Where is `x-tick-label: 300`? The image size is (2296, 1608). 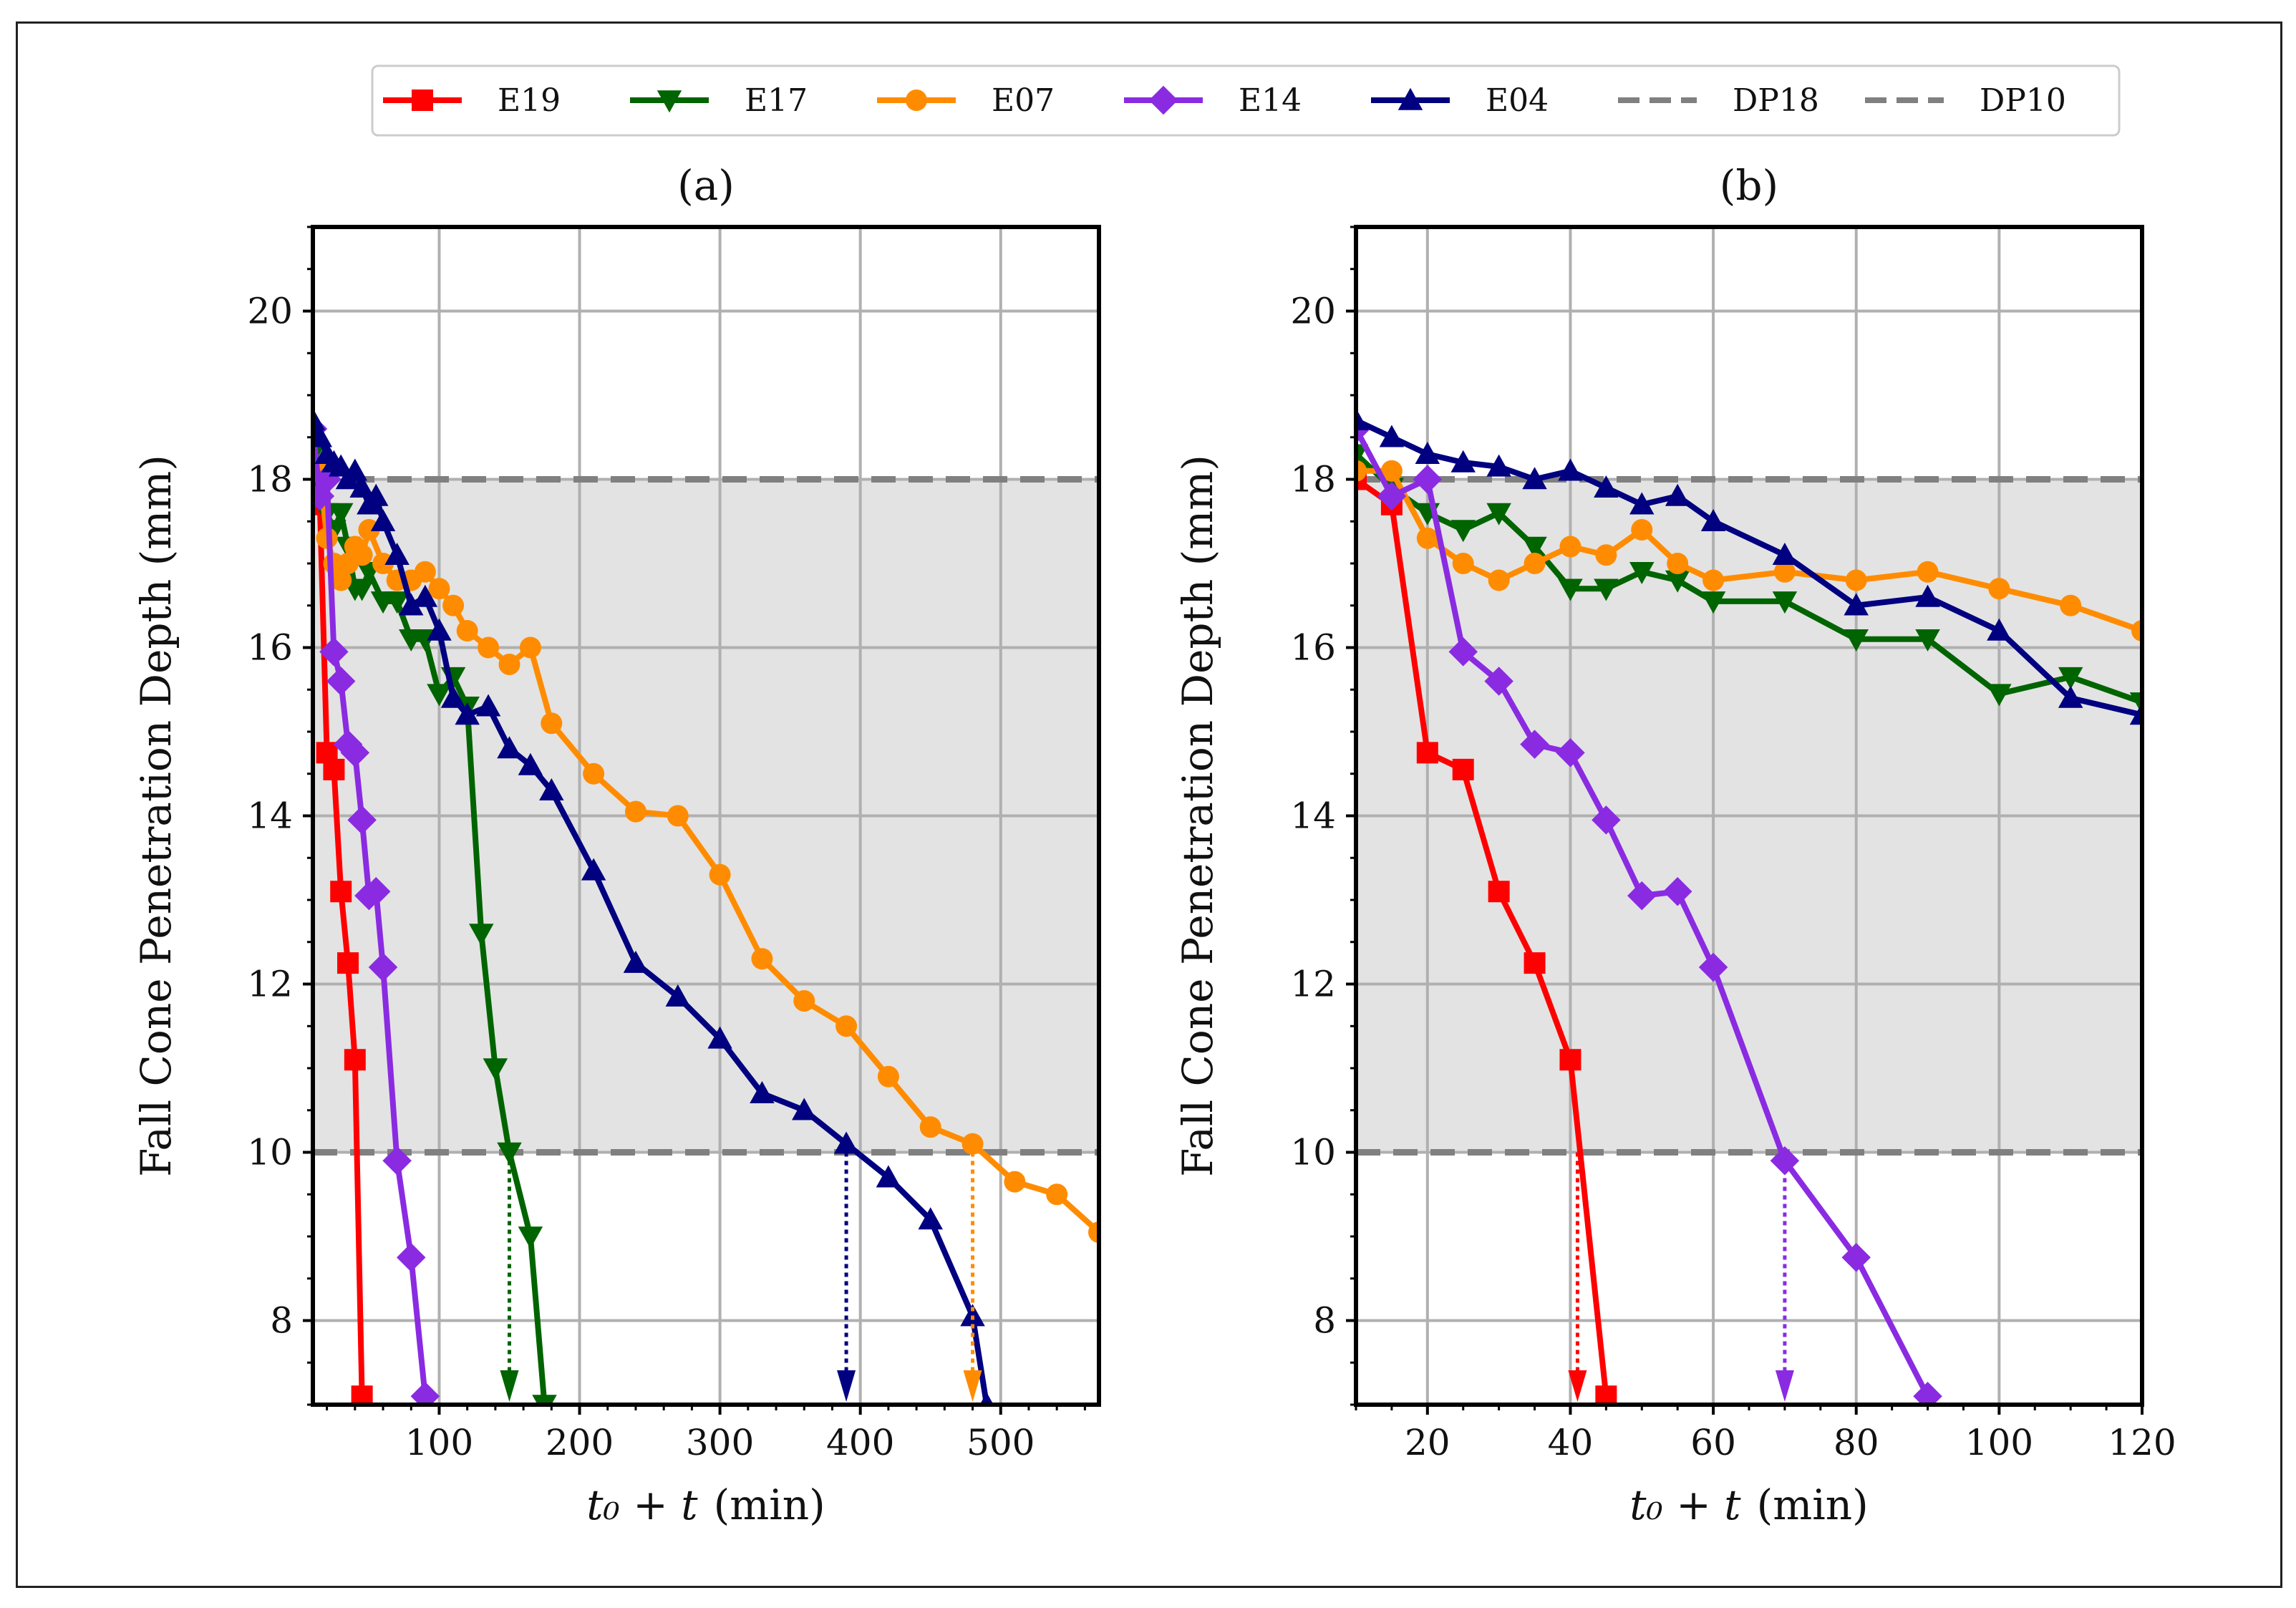 x-tick-label: 300 is located at coordinates (720, 1442).